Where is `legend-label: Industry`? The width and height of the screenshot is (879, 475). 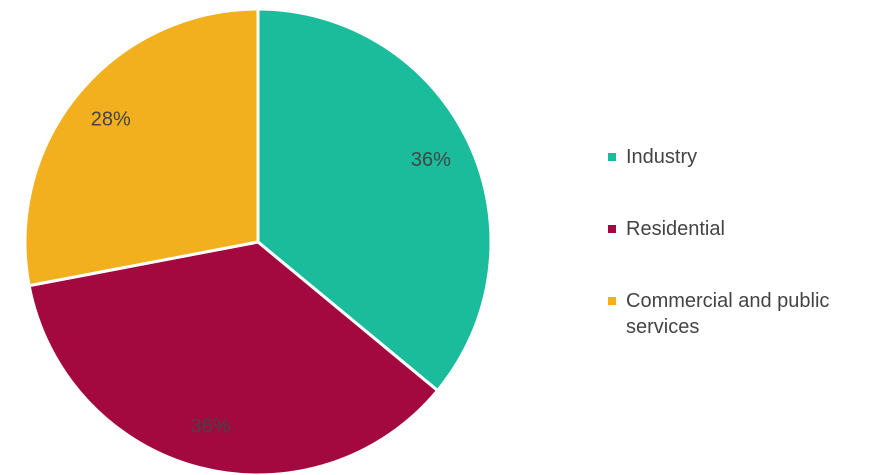
legend-label: Industry is located at coordinates (662, 157).